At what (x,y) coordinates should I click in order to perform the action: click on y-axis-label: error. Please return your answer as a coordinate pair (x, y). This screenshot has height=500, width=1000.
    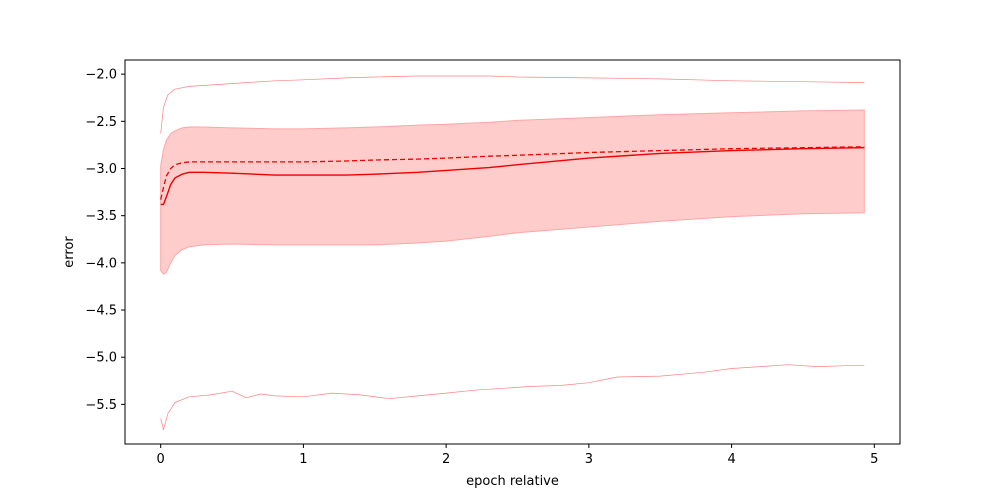
    Looking at the image, I should click on (69, 252).